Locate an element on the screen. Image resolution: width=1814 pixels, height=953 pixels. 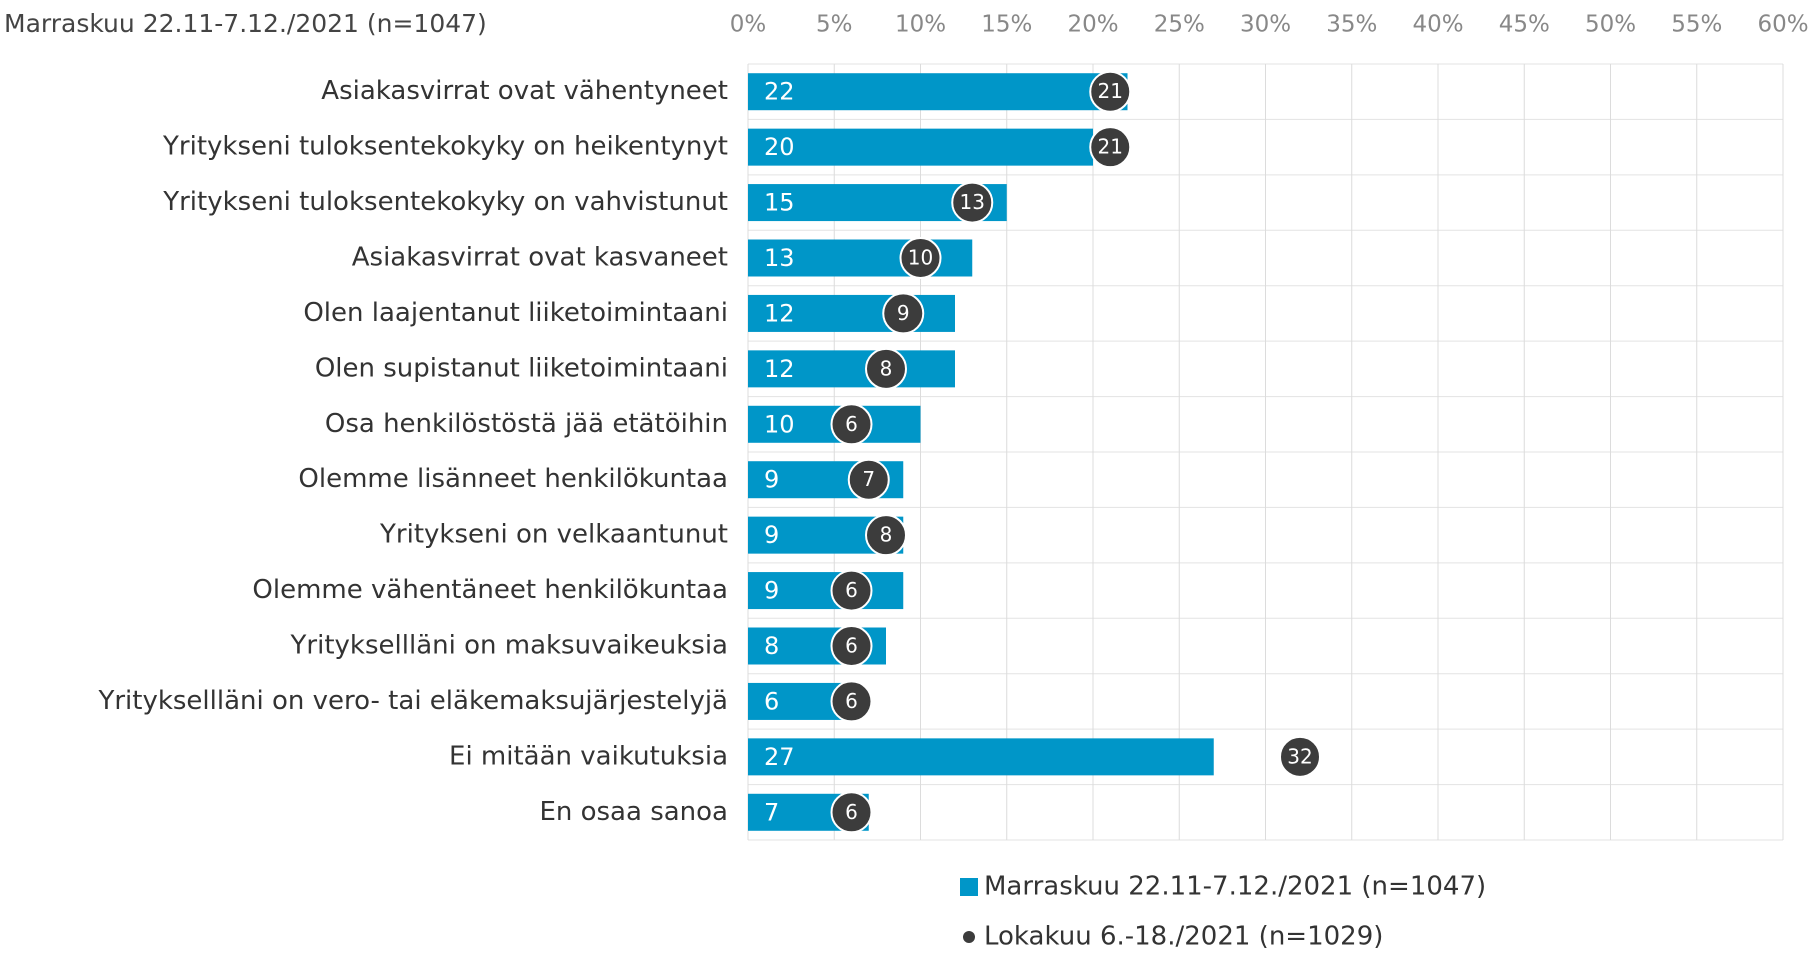
y-tick-label: Olen supistanut liiketoimintaani is located at coordinates (521, 368).